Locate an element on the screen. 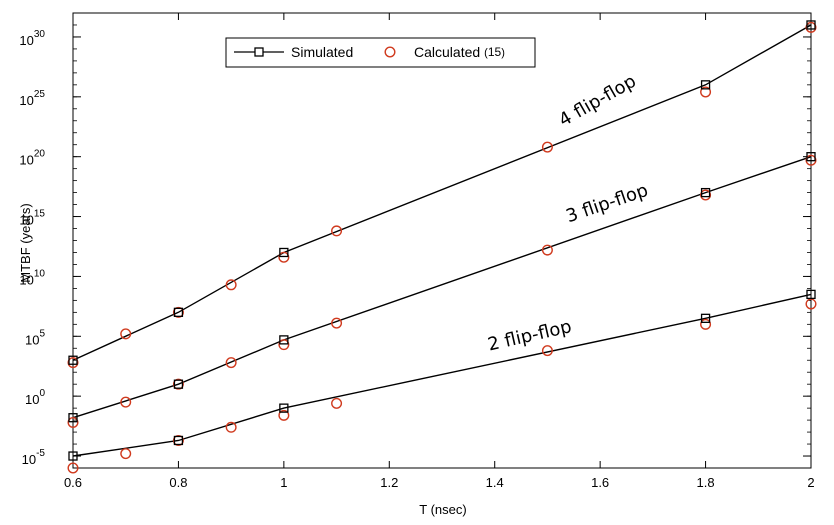 The image size is (834, 525). y-tick-label: 10²⁵ is located at coordinates (32, 98).